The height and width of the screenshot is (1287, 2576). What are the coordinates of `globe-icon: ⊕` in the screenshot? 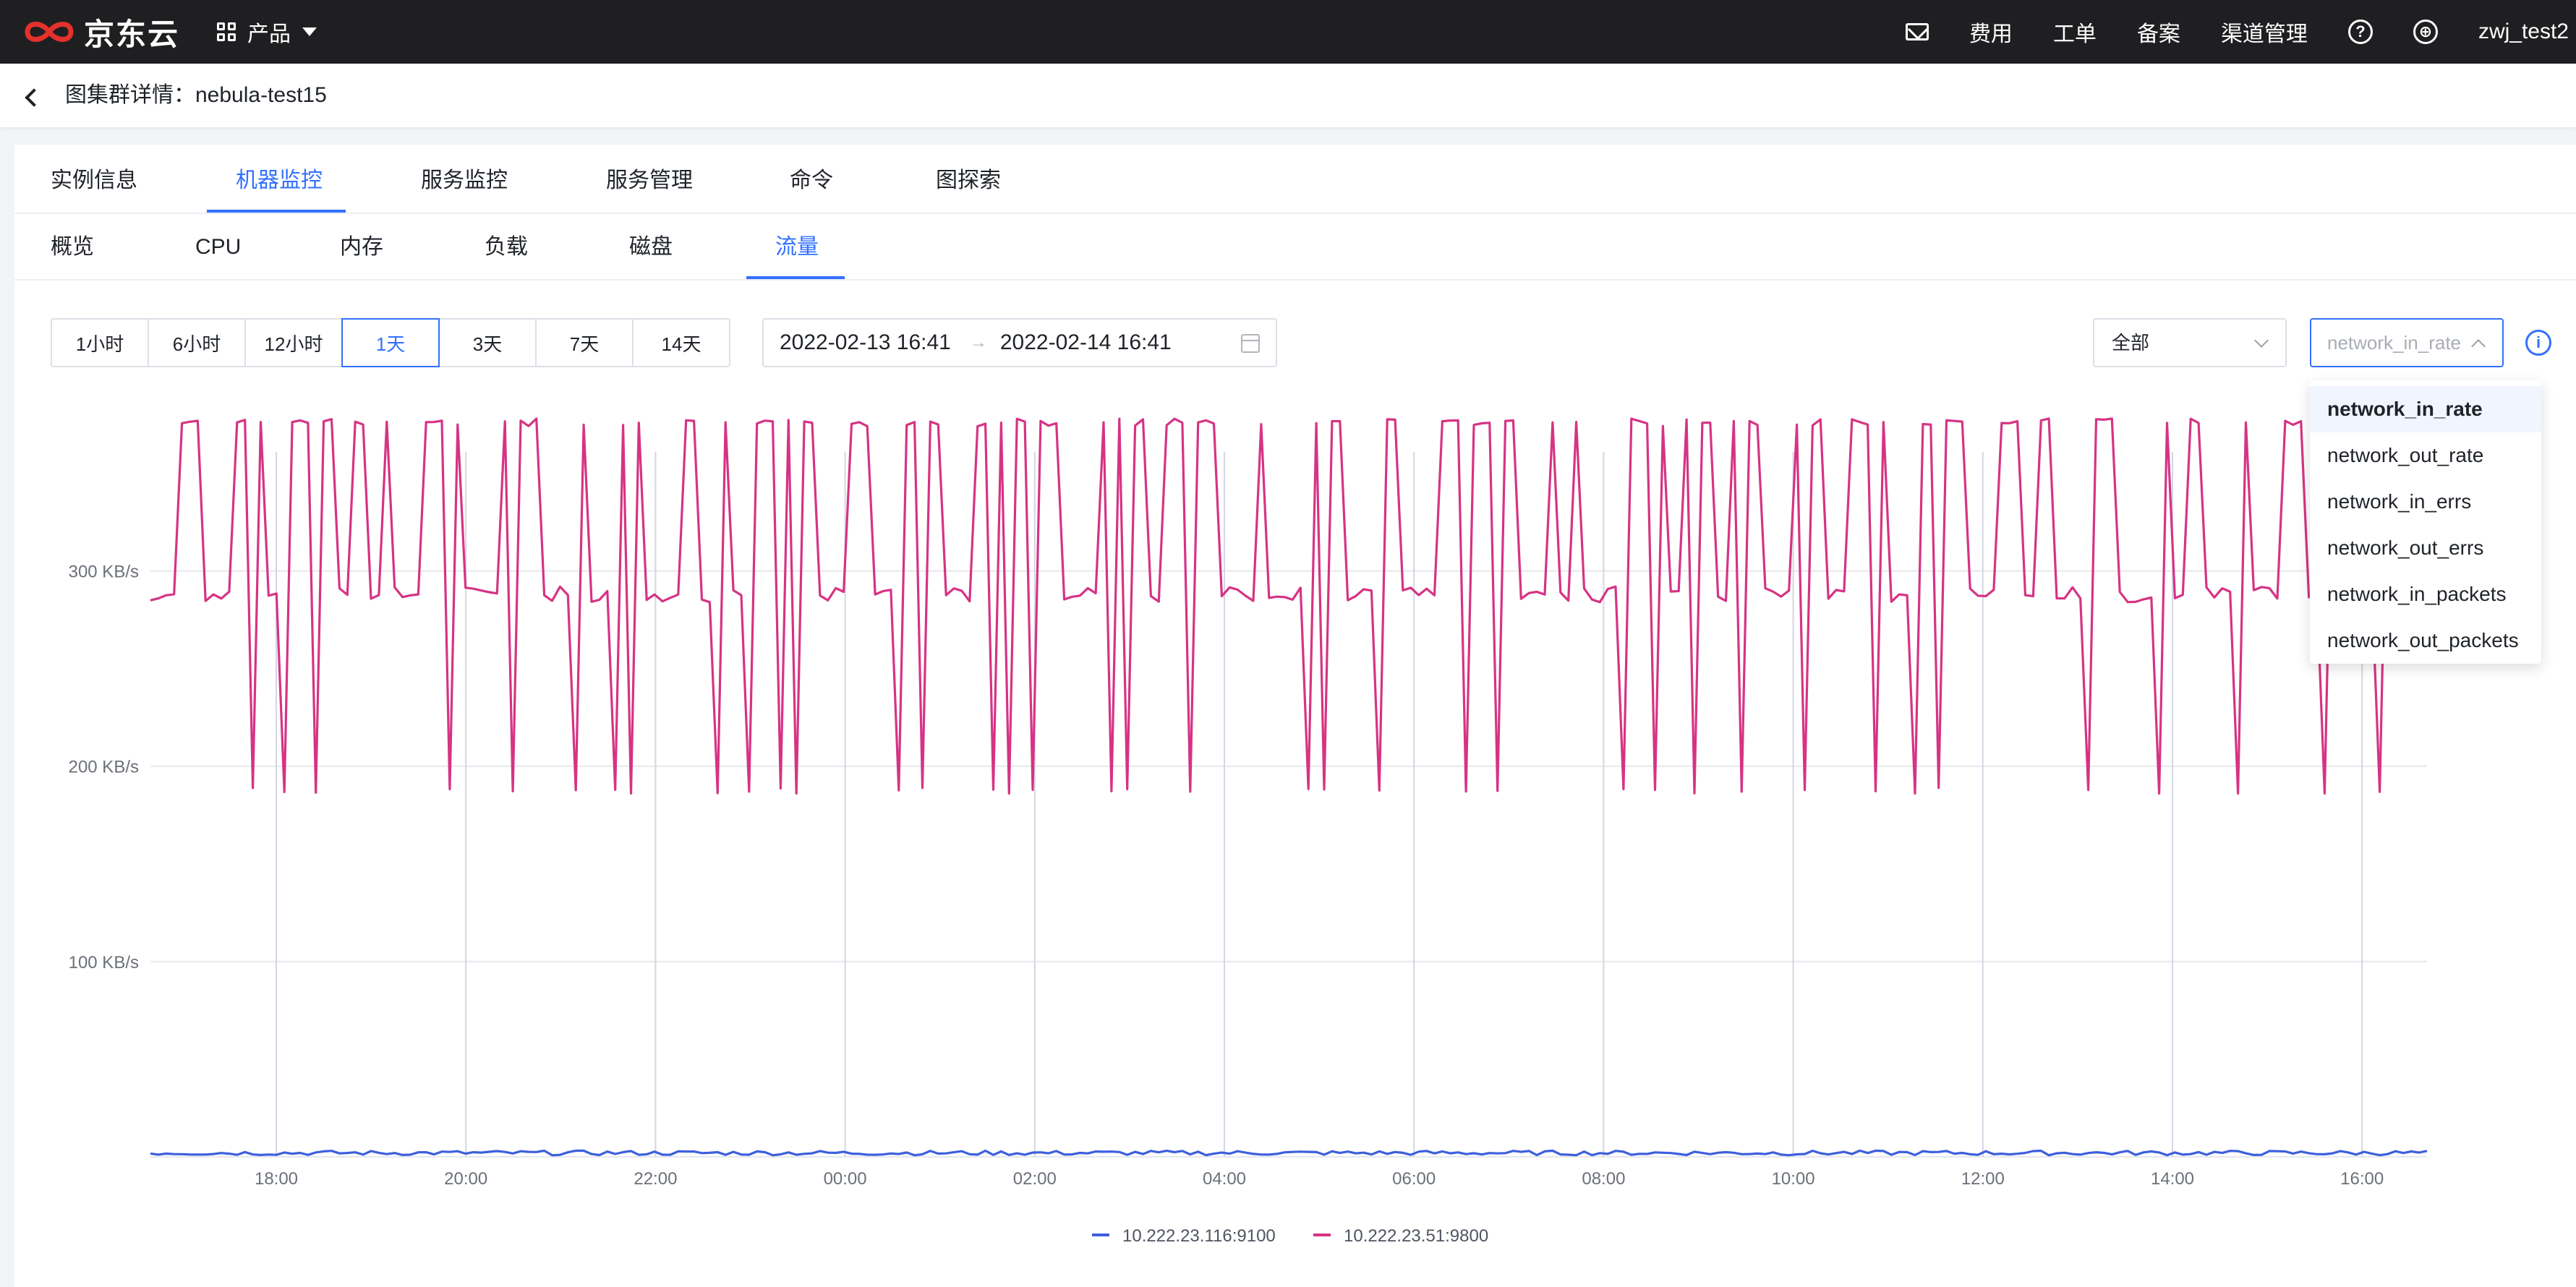 It's located at (2425, 32).